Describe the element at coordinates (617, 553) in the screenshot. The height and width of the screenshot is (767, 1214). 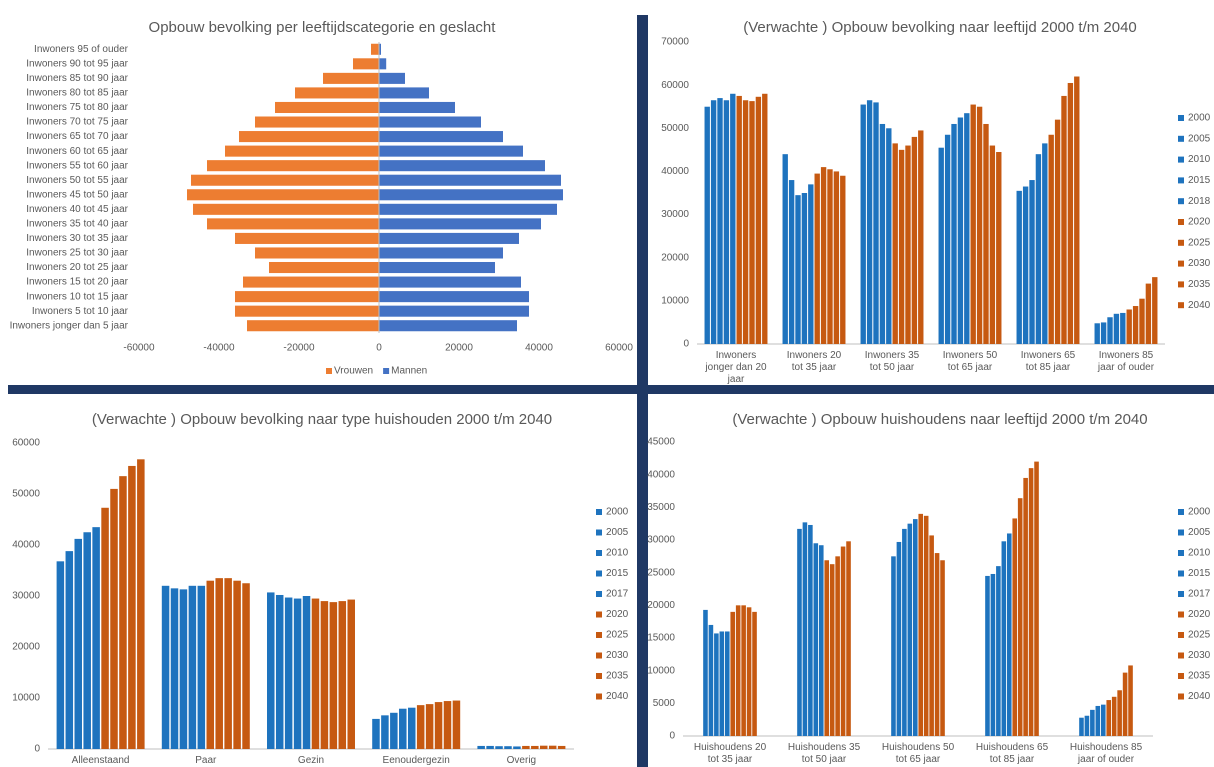
I see `legend-label: 2010` at that location.